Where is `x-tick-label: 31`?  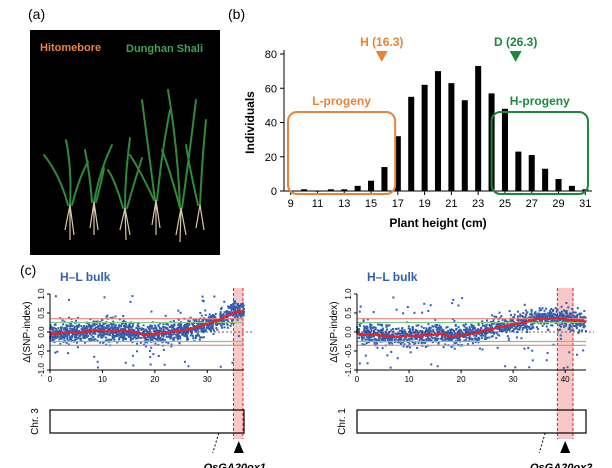
x-tick-label: 31 is located at coordinates (585, 204).